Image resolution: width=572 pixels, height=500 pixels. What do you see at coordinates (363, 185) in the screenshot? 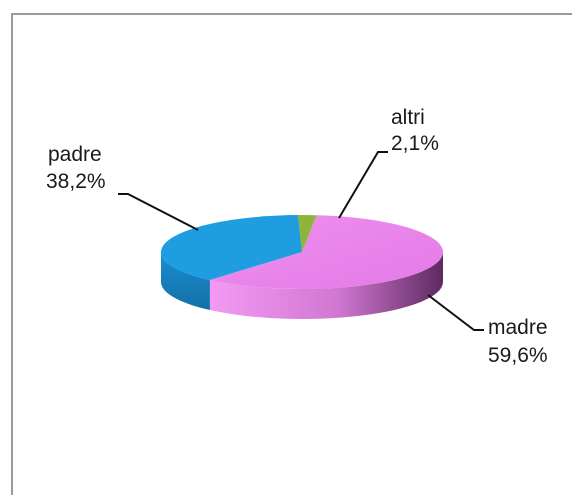
I see `leader-line-altri` at bounding box center [363, 185].